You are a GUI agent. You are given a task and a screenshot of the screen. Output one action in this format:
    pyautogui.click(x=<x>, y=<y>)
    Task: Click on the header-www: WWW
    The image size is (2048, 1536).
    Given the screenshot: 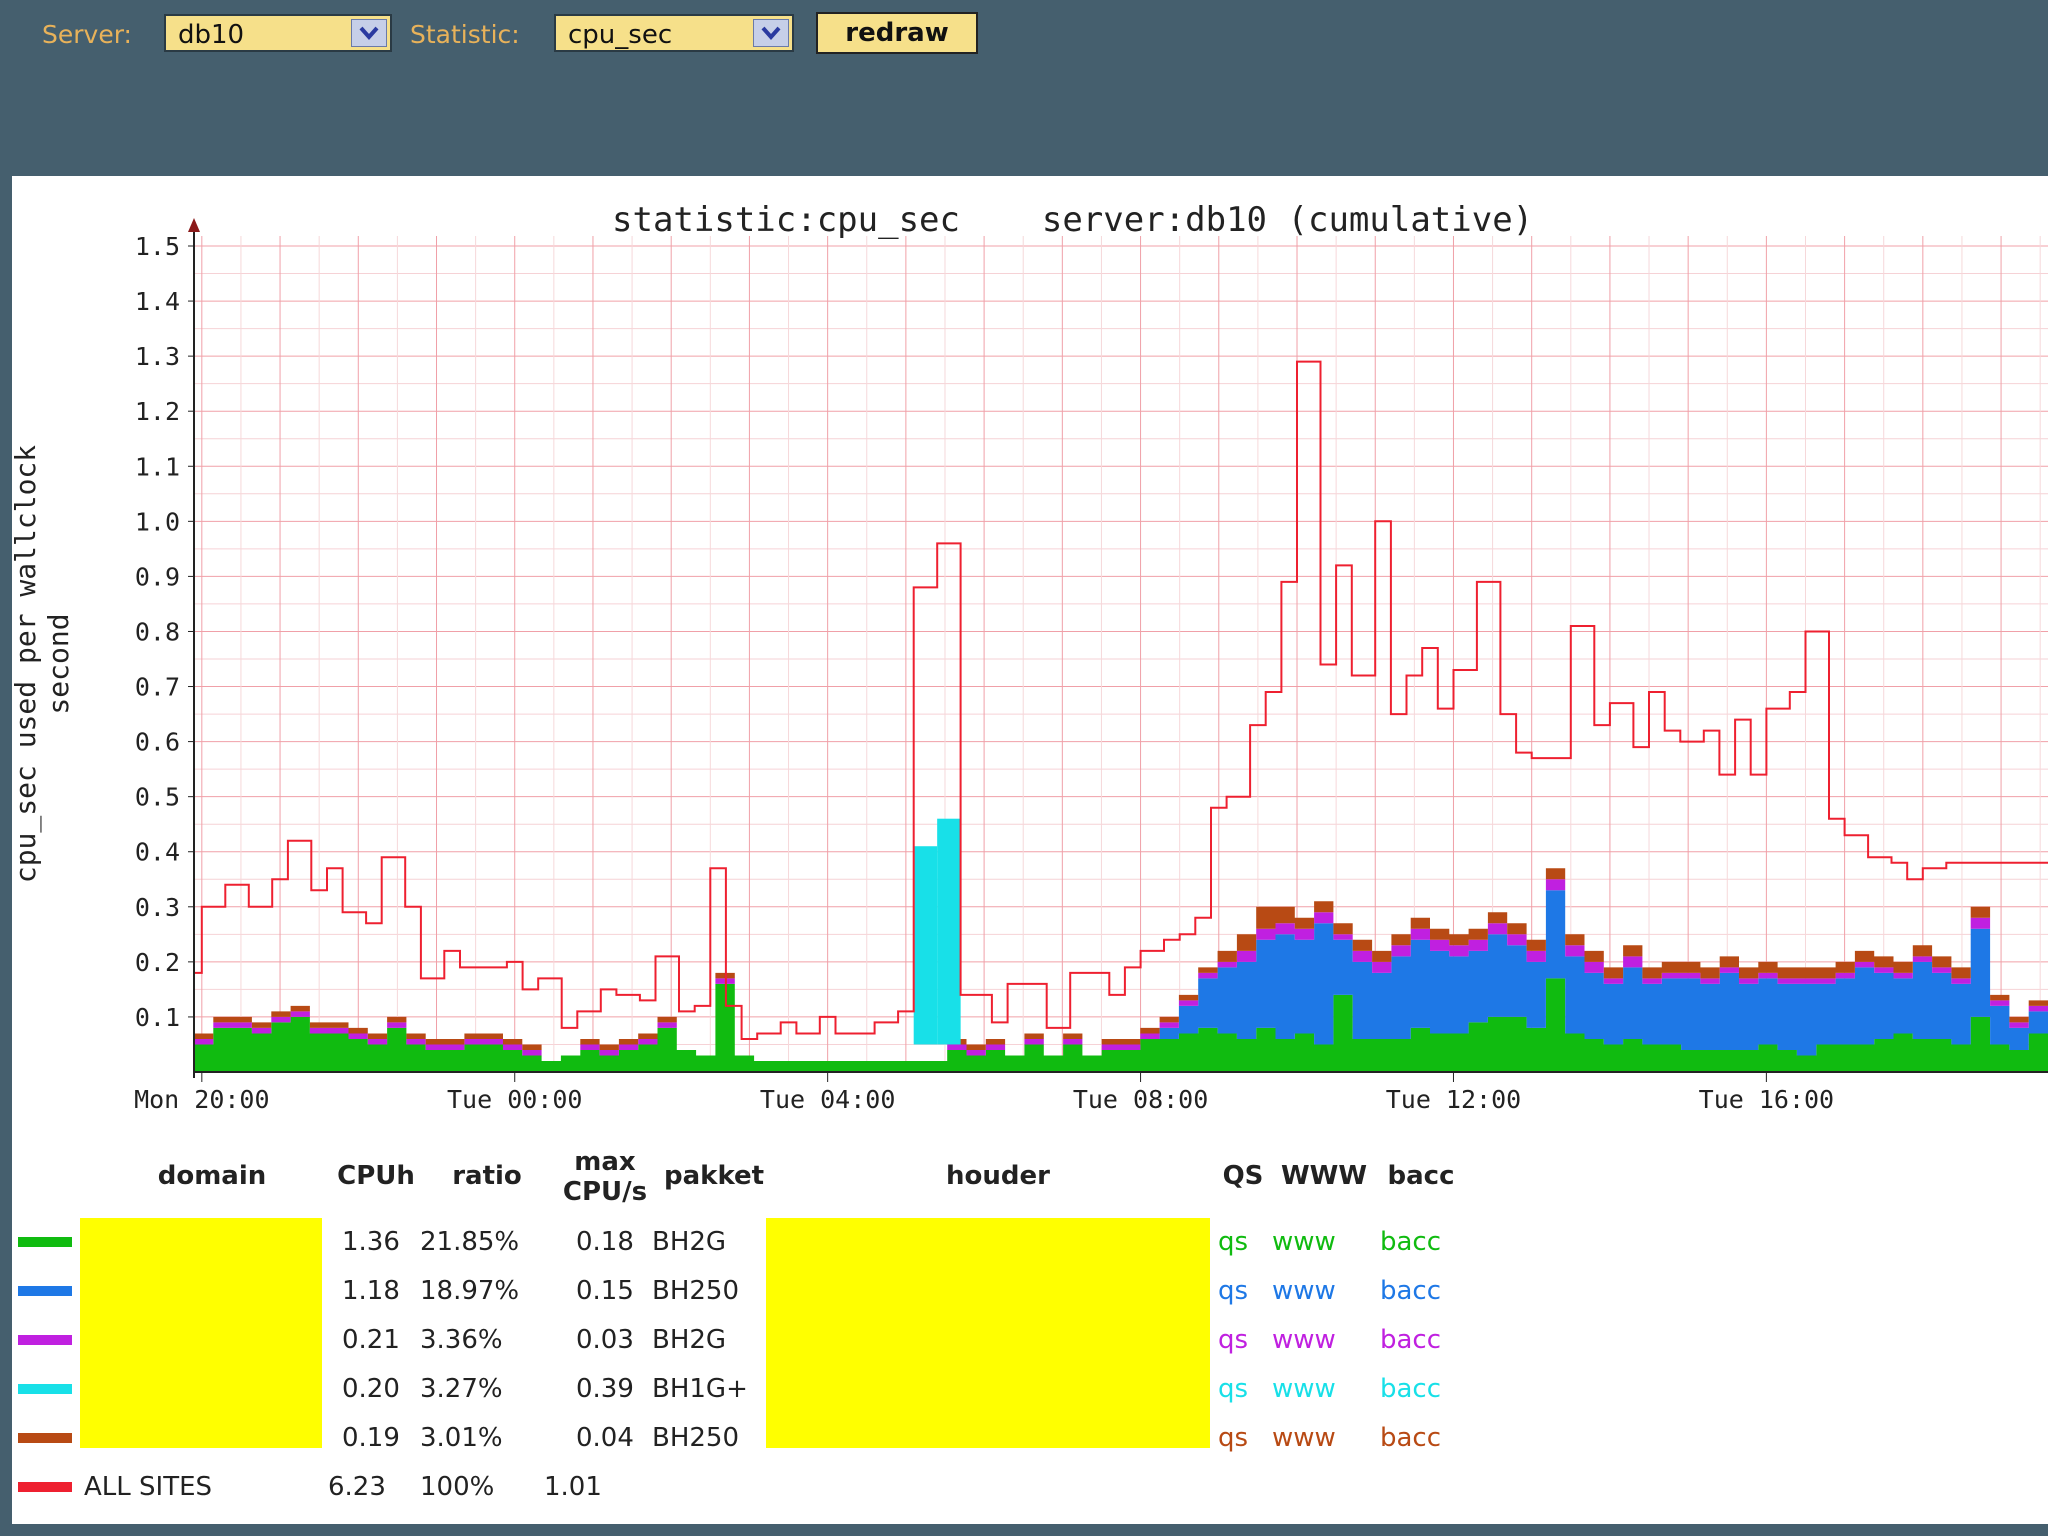 What is the action you would take?
    pyautogui.click(x=1324, y=1176)
    